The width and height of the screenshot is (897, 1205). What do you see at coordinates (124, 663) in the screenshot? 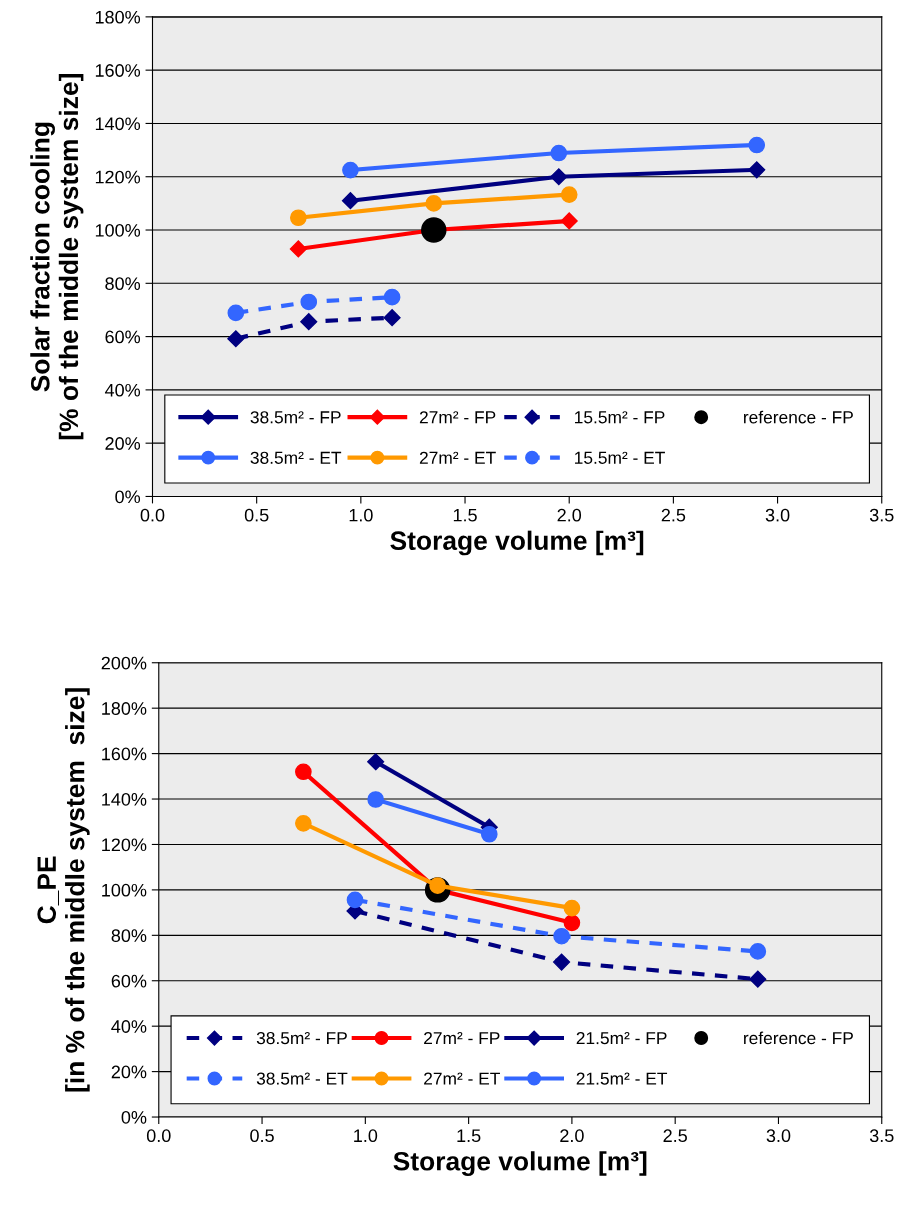
I see `y-tick-label: 200%` at bounding box center [124, 663].